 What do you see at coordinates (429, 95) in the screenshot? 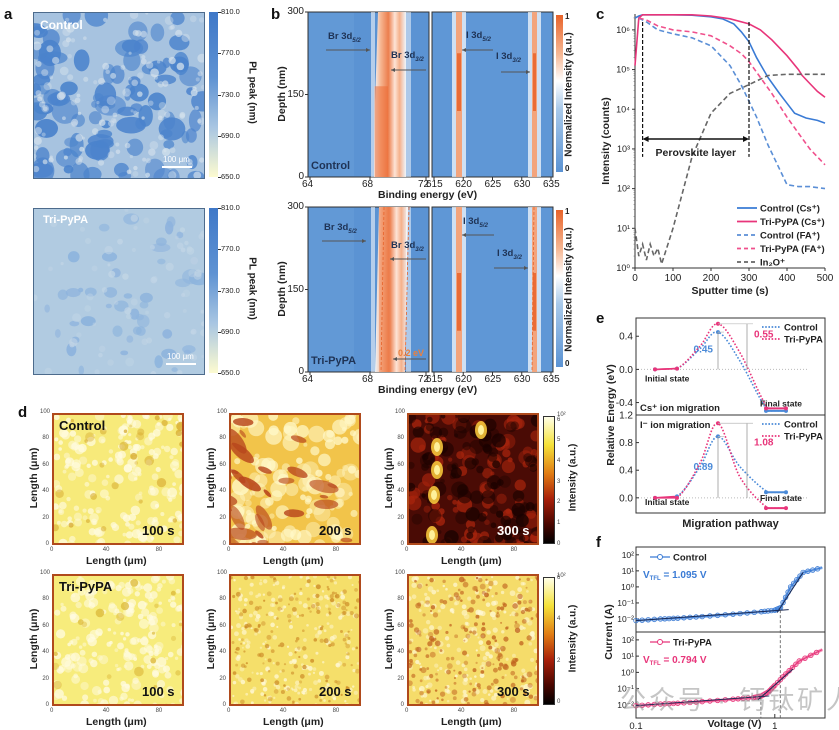
I see `xps-heatmap-row` at bounding box center [429, 95].